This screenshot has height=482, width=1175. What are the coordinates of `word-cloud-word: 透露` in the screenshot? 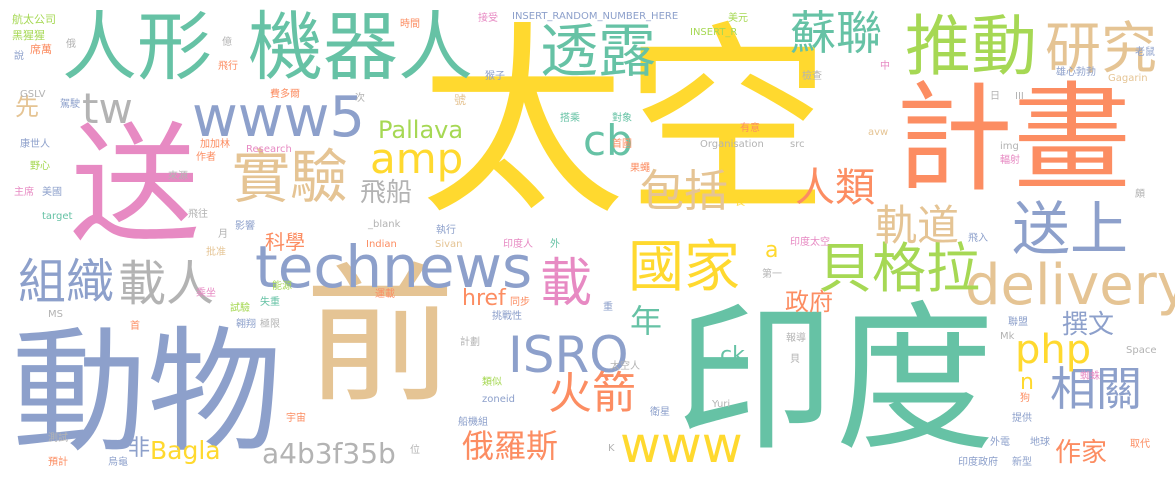 It's located at (598, 51).